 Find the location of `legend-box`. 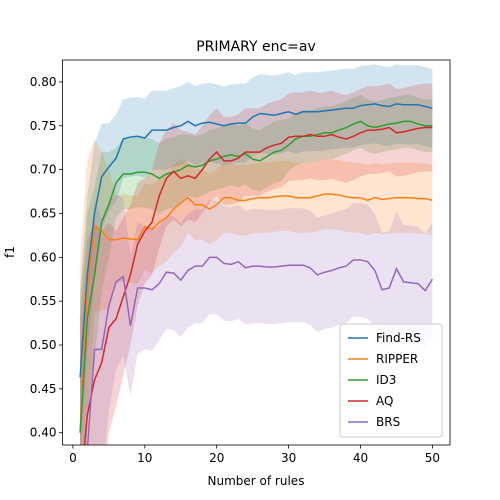

legend-box is located at coordinates (391, 380).